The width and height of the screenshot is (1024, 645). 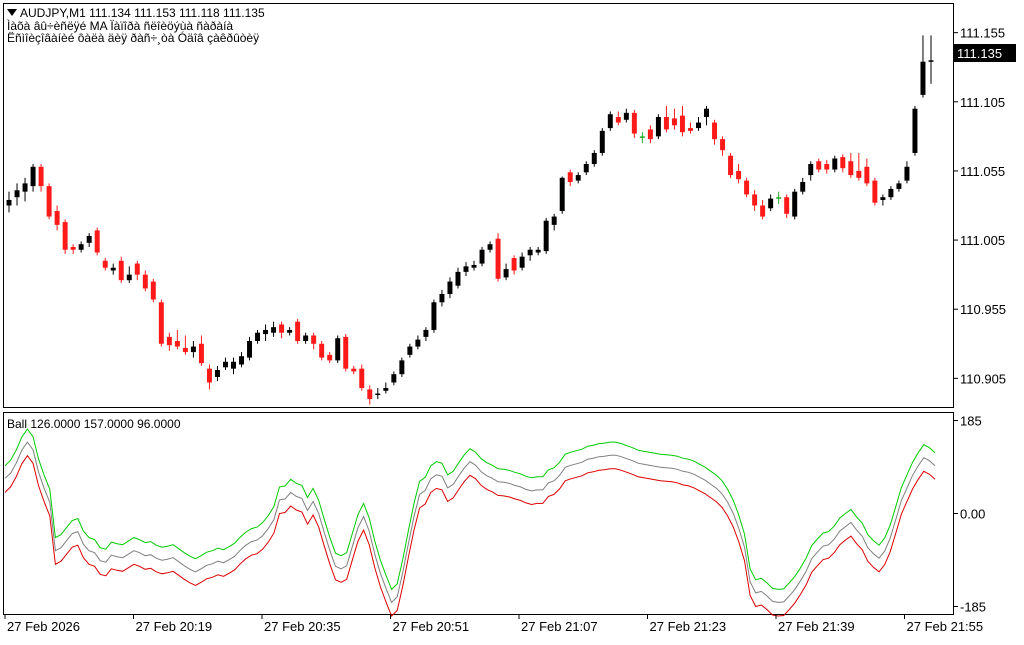 What do you see at coordinates (688, 626) in the screenshot?
I see `time-tick-label: 27 Feb 21:23` at bounding box center [688, 626].